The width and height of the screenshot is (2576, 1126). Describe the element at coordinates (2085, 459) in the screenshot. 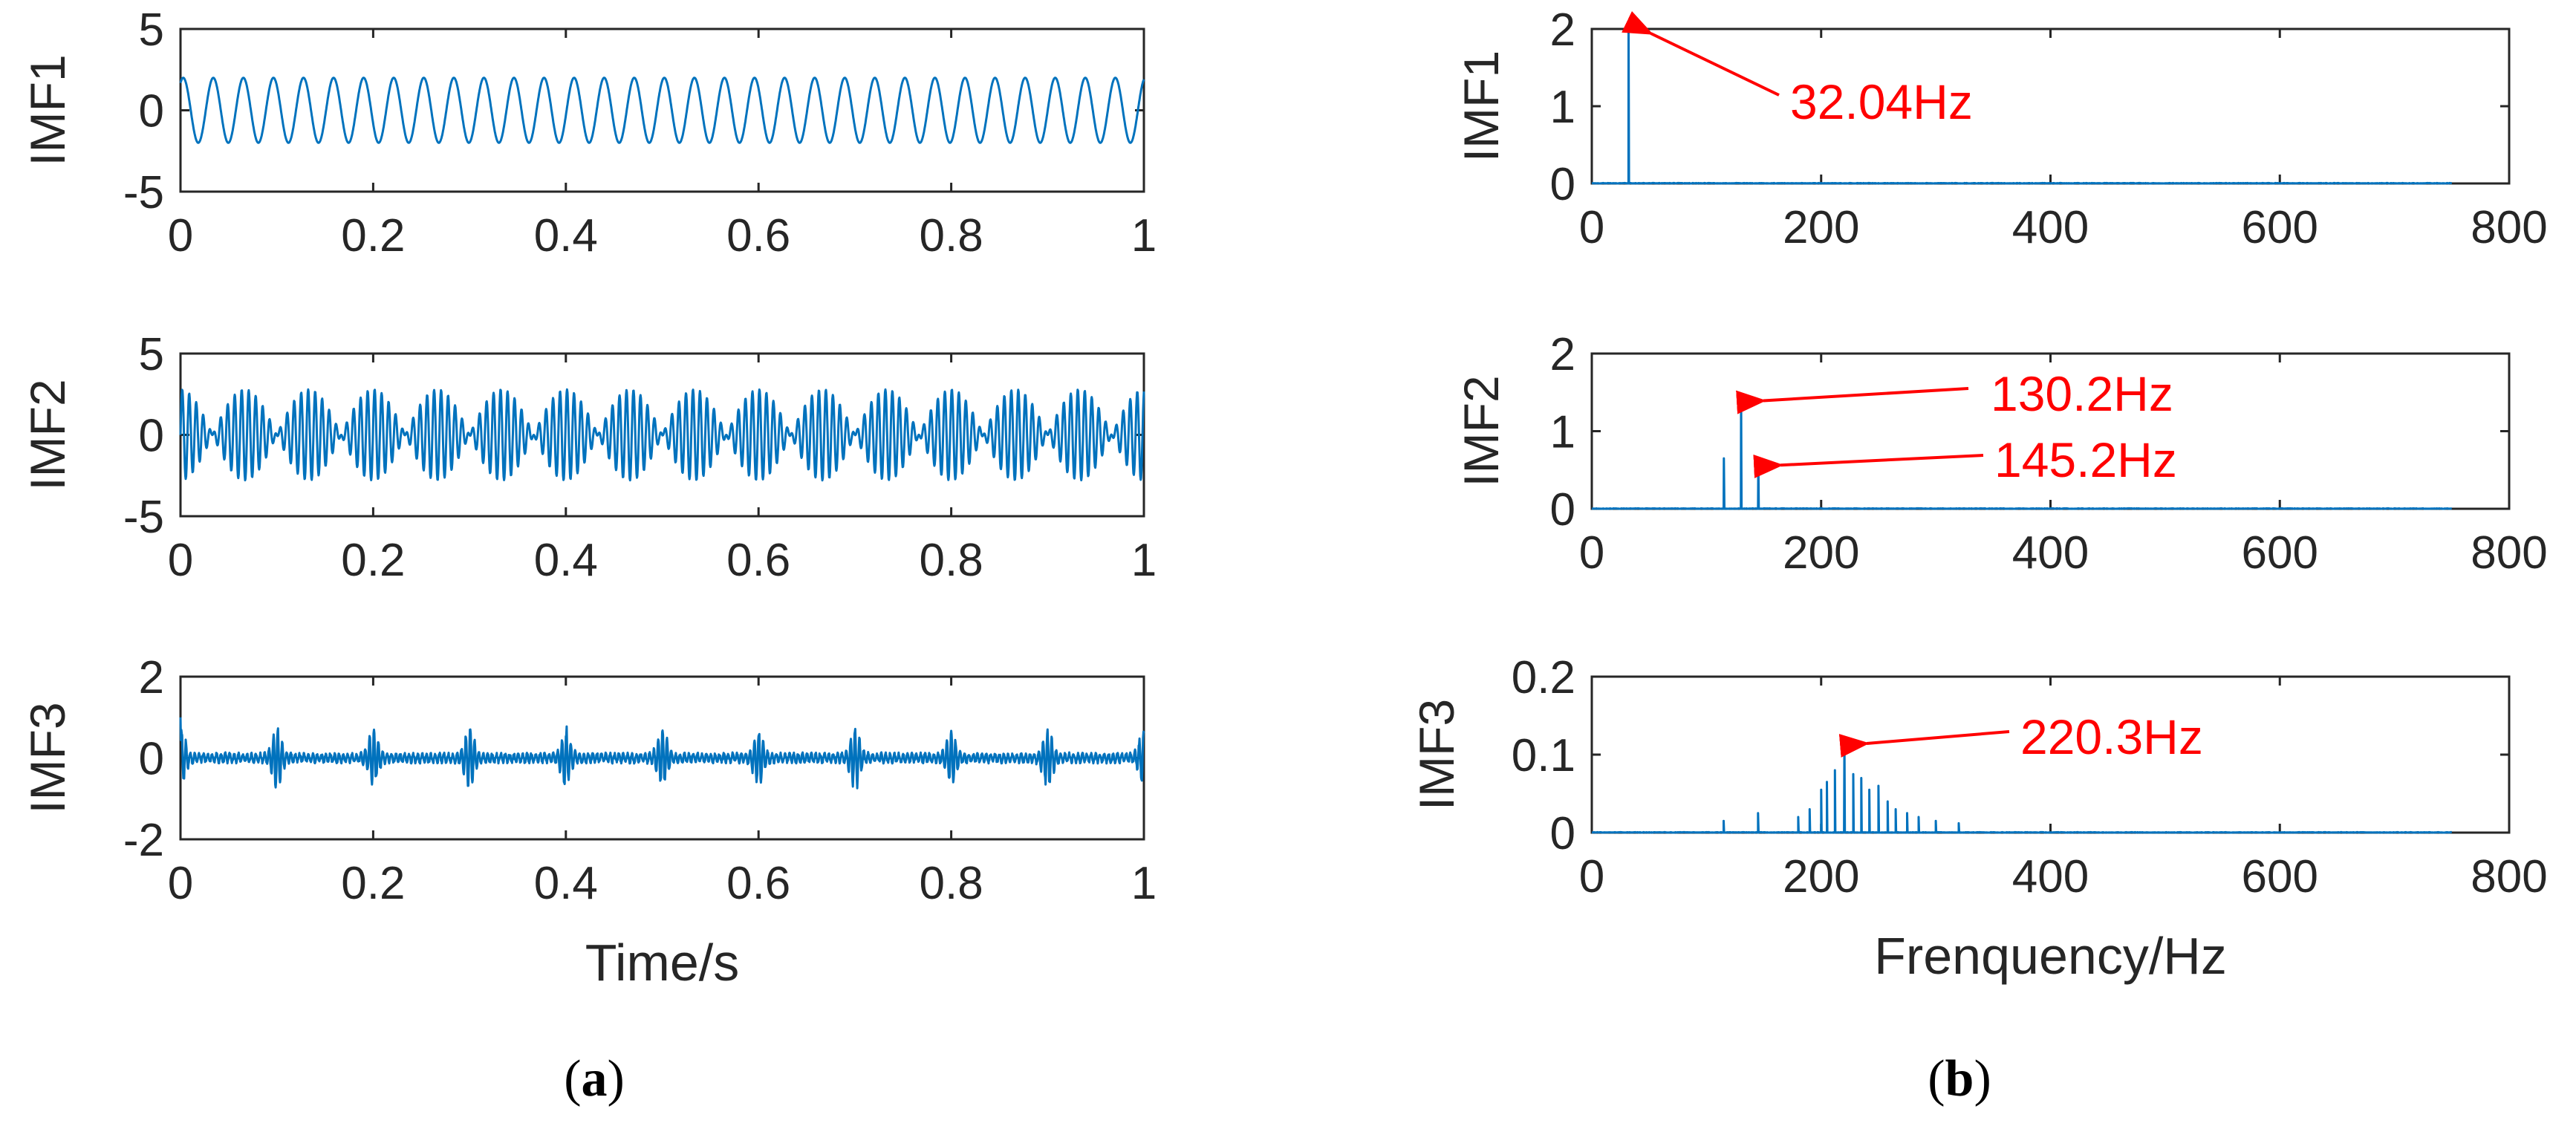

I see `IMF2-spectrum-annotation-label: 145.2Hz` at that location.